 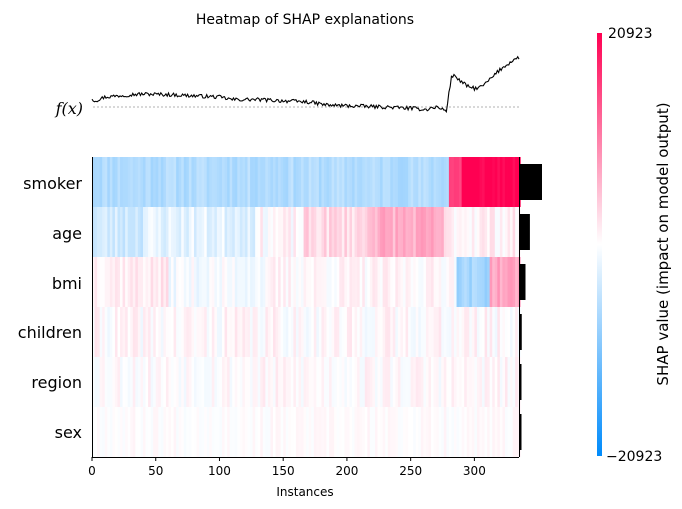 What do you see at coordinates (155, 471) in the screenshot?
I see `x-tick-label: 50` at bounding box center [155, 471].